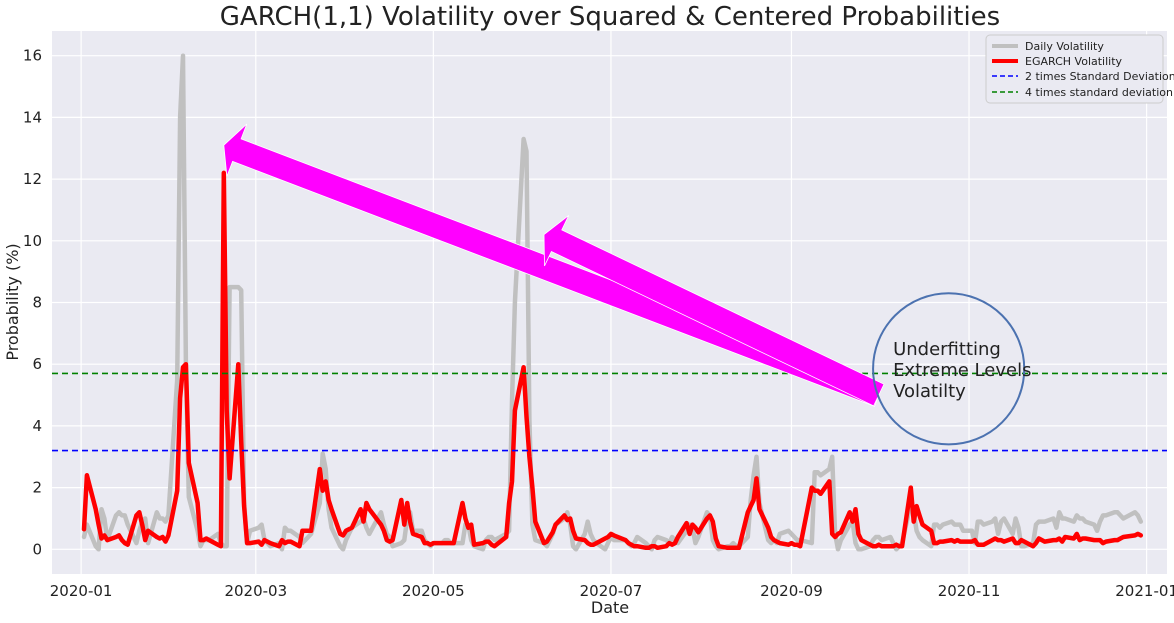 The width and height of the screenshot is (1174, 623). I want to click on legend-label-4sd: 4 times standard deviation, so click(1099, 92).